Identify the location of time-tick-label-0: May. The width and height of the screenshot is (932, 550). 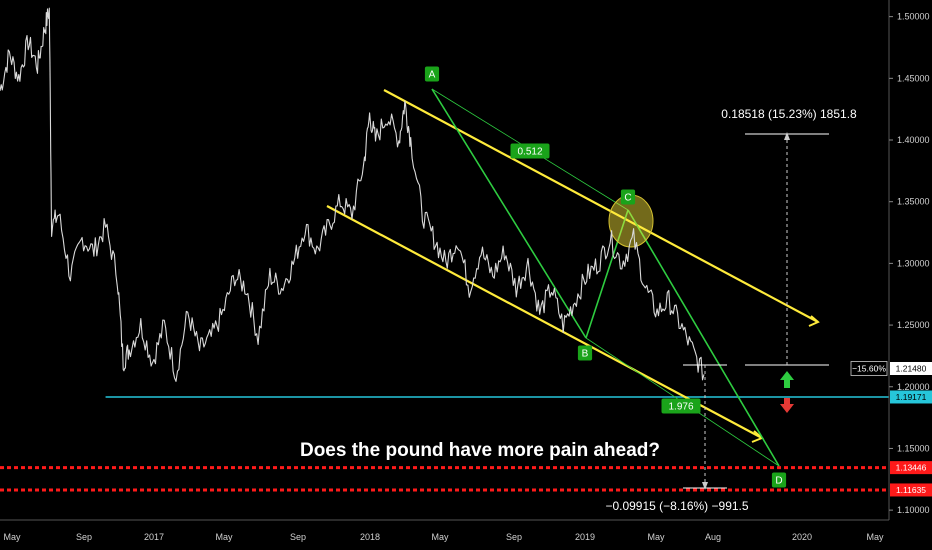
(12, 537).